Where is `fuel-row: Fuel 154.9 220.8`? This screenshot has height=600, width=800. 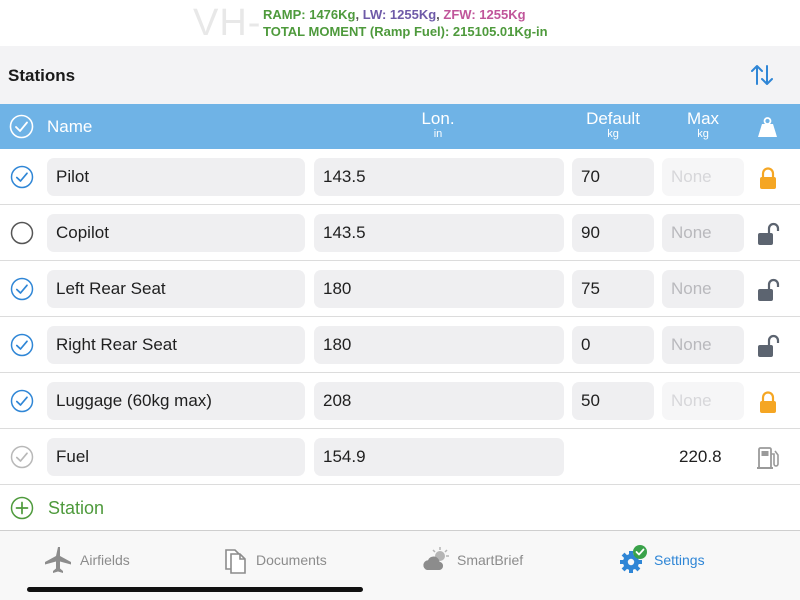
fuel-row: Fuel 154.9 220.8 is located at coordinates (400, 457).